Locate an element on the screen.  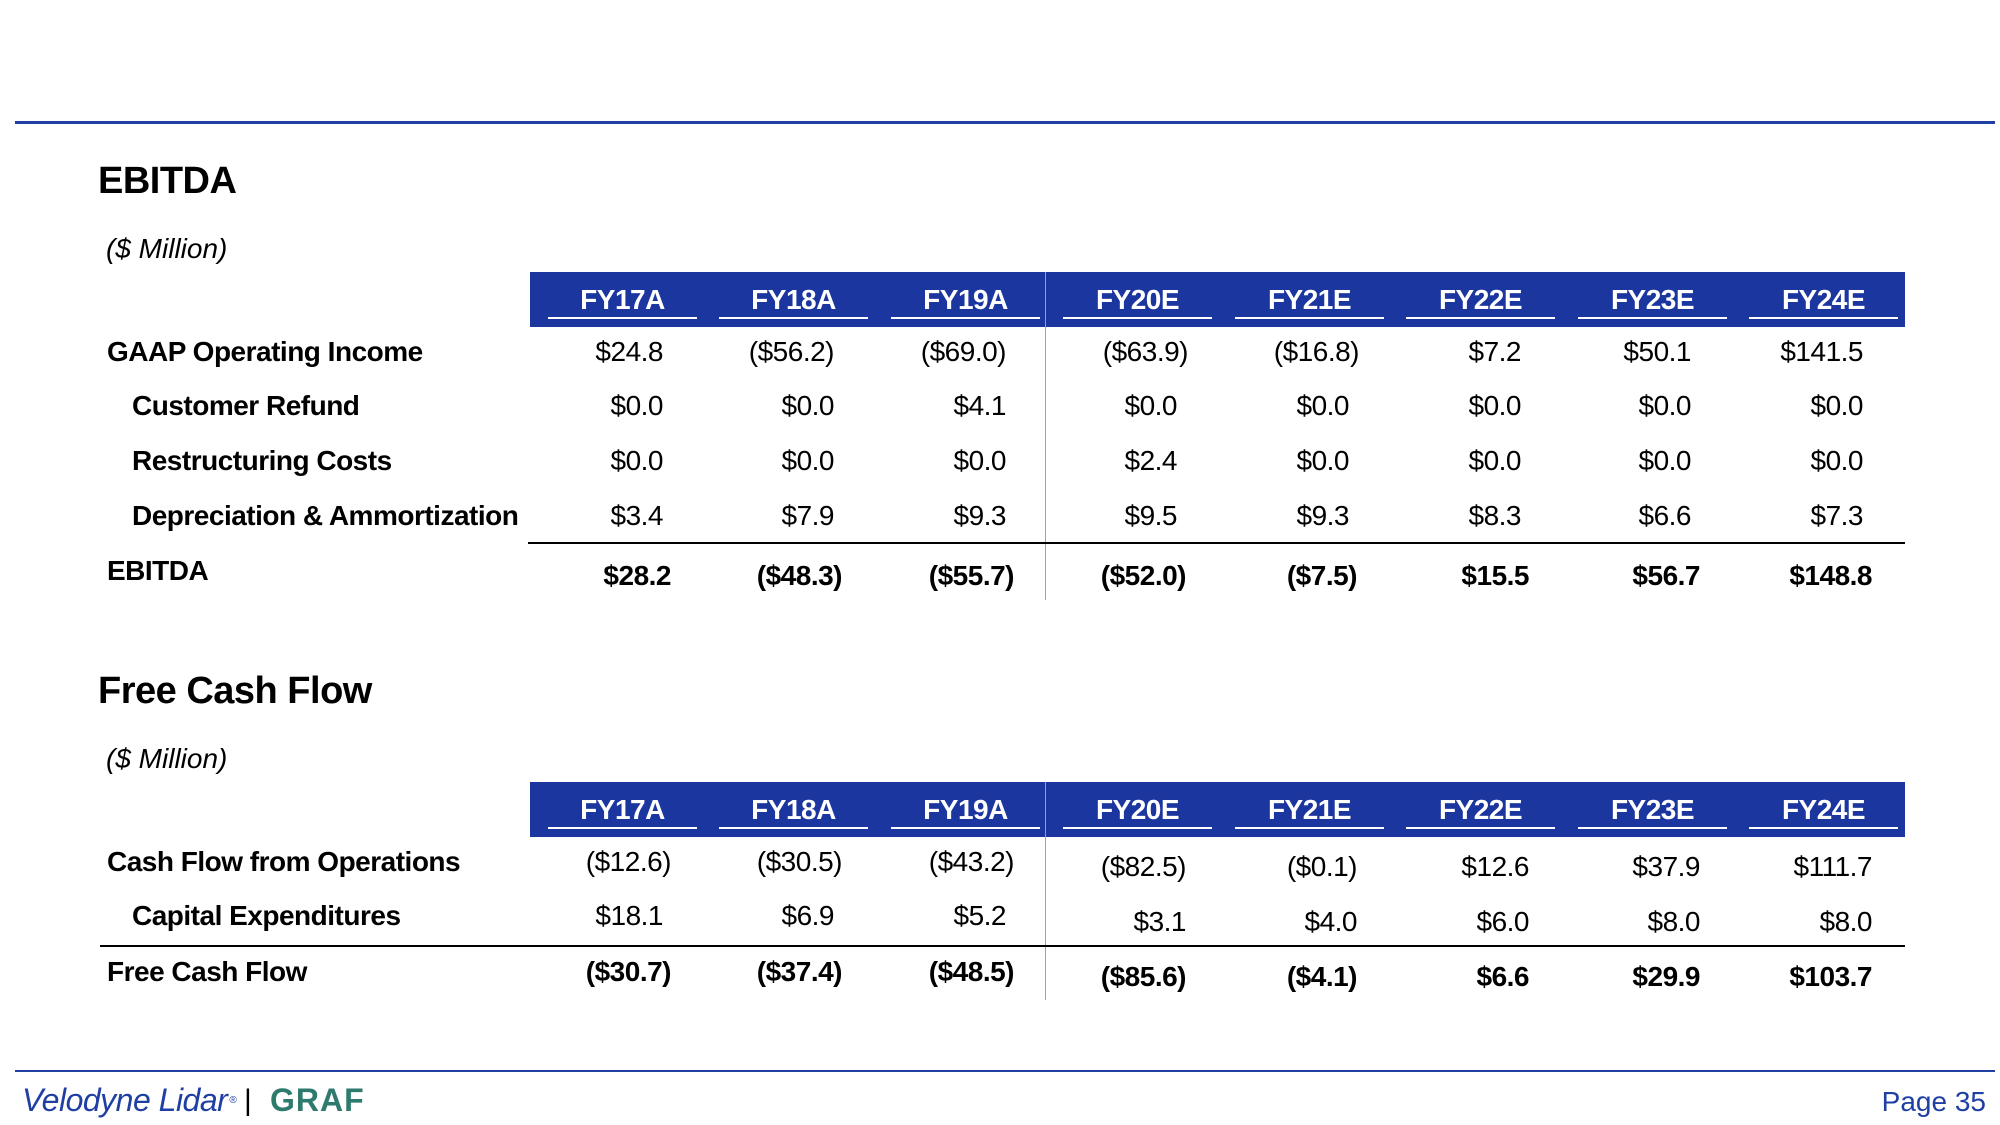
fcf-col-header: FY23E is located at coordinates (1652, 809).